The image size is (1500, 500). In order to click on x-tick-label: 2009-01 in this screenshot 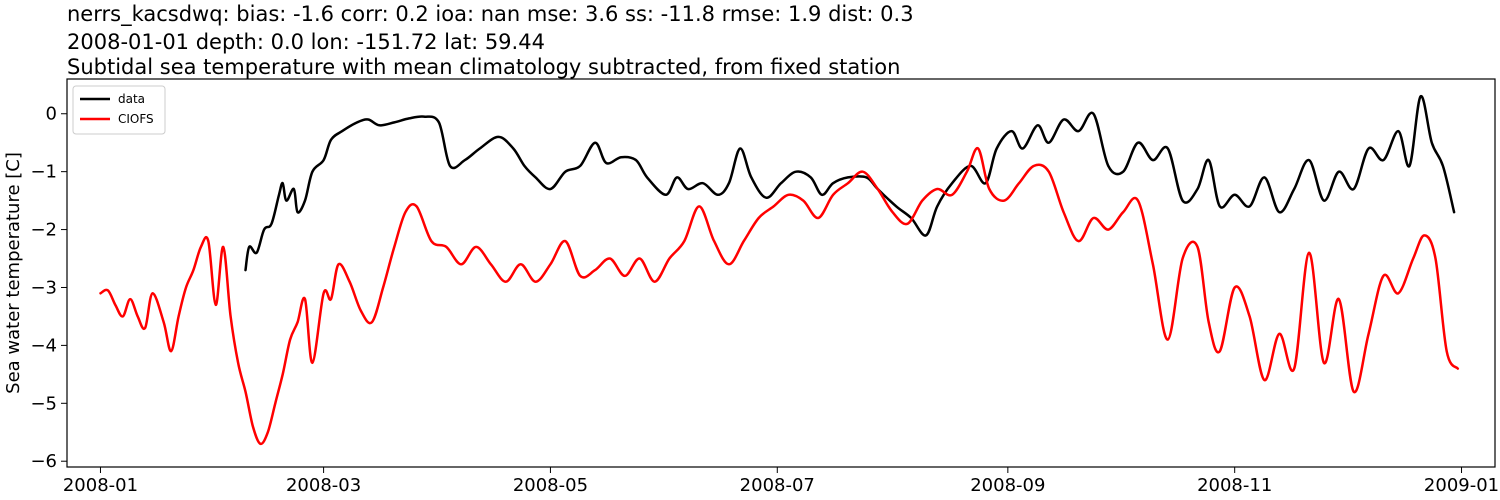, I will do `click(1461, 485)`.